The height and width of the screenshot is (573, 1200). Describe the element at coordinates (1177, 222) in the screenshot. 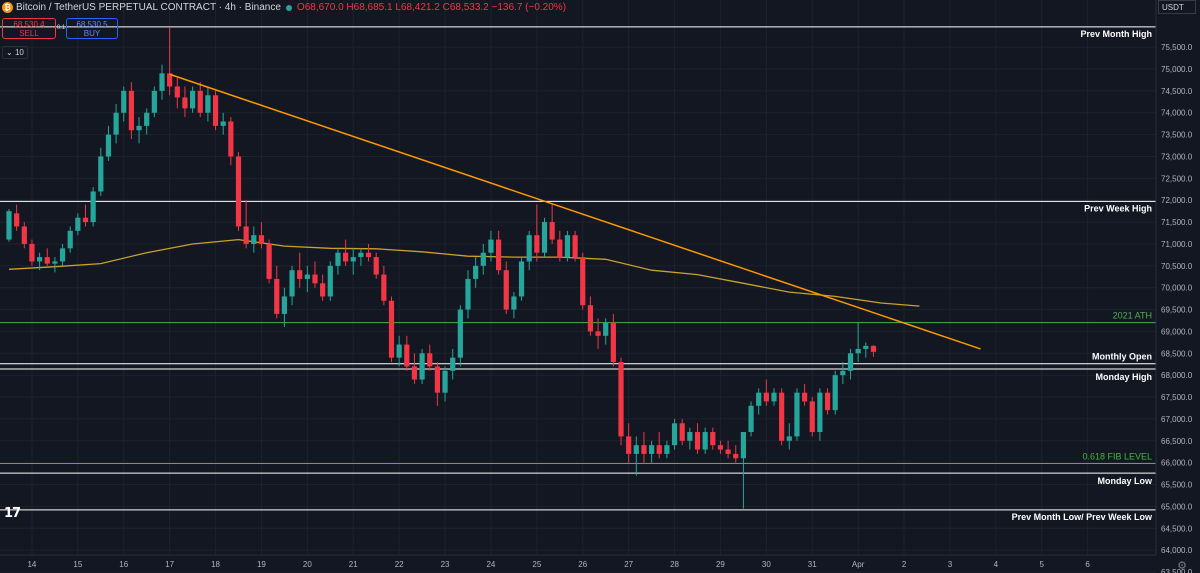

I see `price-tick-label: 71,500.0` at that location.